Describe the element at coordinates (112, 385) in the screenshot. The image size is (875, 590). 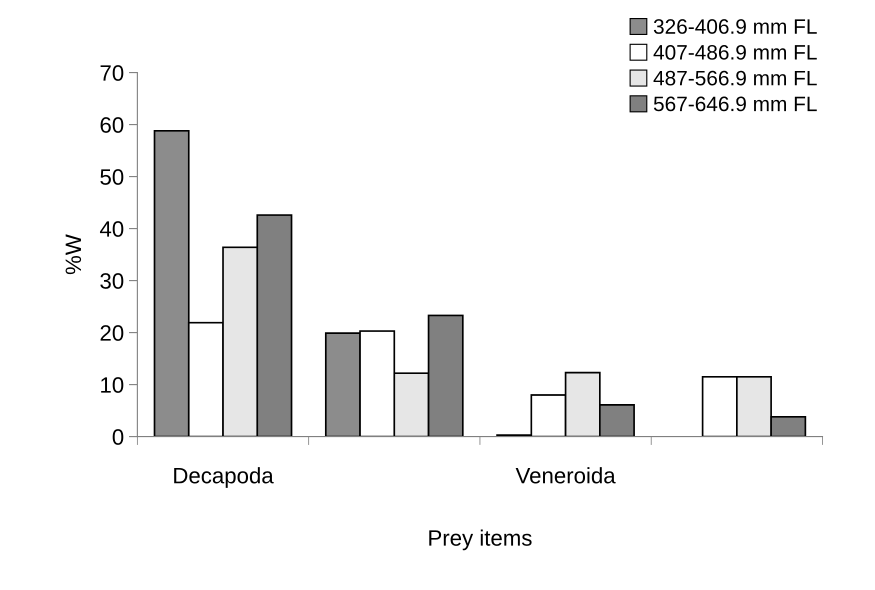
I see `y-tick-label: 10` at that location.